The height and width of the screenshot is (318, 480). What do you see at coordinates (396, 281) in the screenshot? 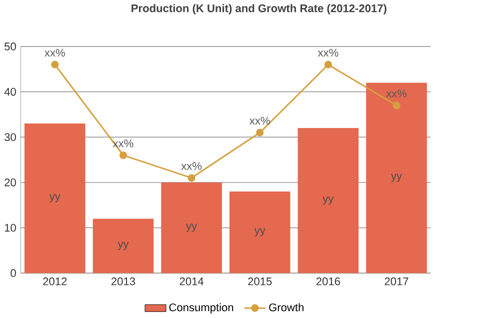
I see `x-tick-label: 2017` at bounding box center [396, 281].